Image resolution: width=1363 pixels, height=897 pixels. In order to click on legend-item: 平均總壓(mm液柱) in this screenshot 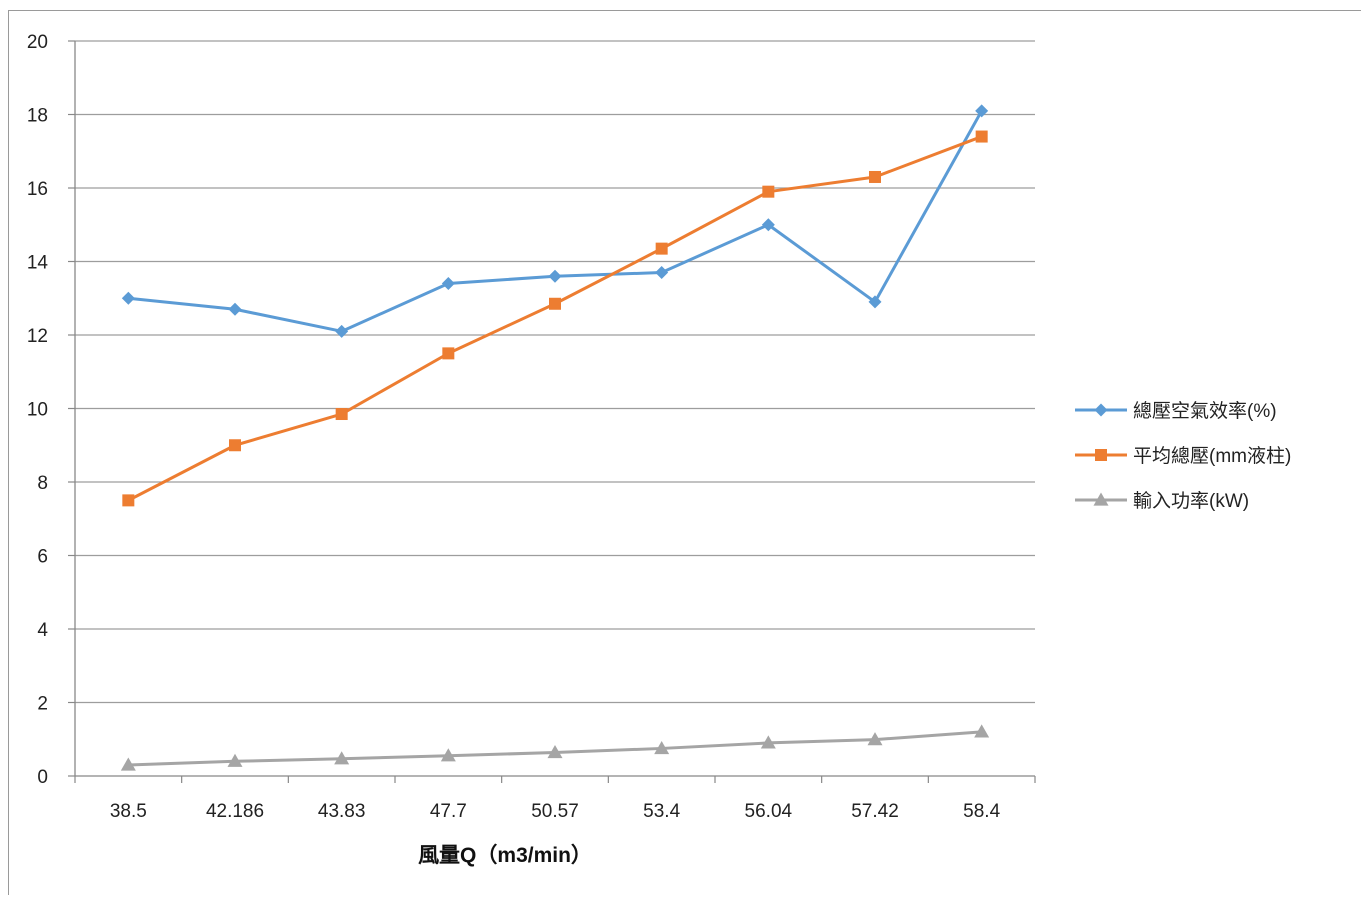, I will do `click(1183, 456)`.